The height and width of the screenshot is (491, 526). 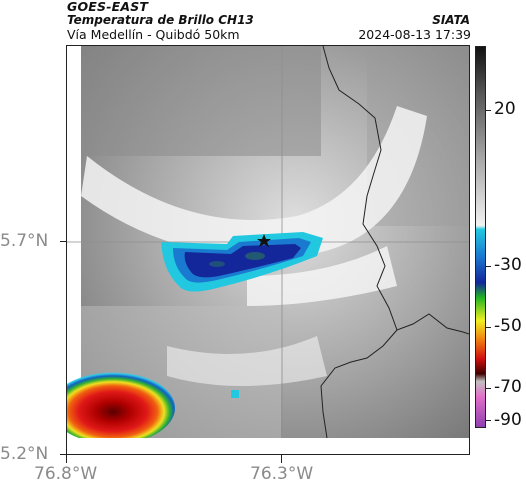 I want to click on lon-tick-76.8: 76.8°W, so click(x=66, y=474).